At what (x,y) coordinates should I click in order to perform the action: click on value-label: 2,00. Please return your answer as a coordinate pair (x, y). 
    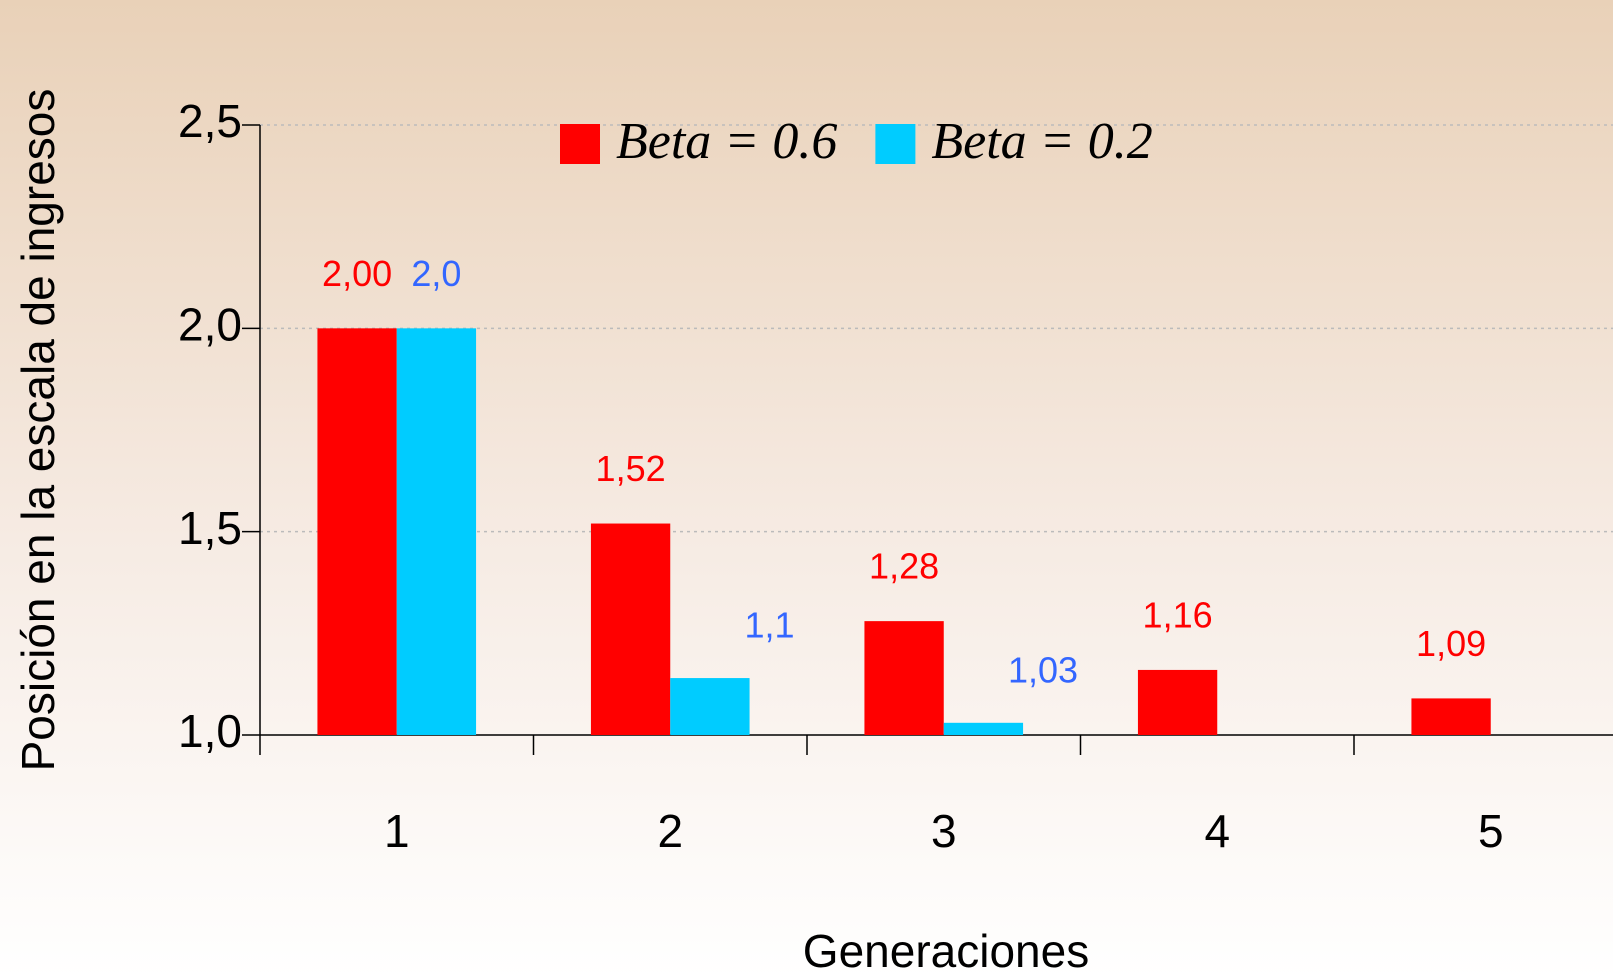
    Looking at the image, I should click on (357, 273).